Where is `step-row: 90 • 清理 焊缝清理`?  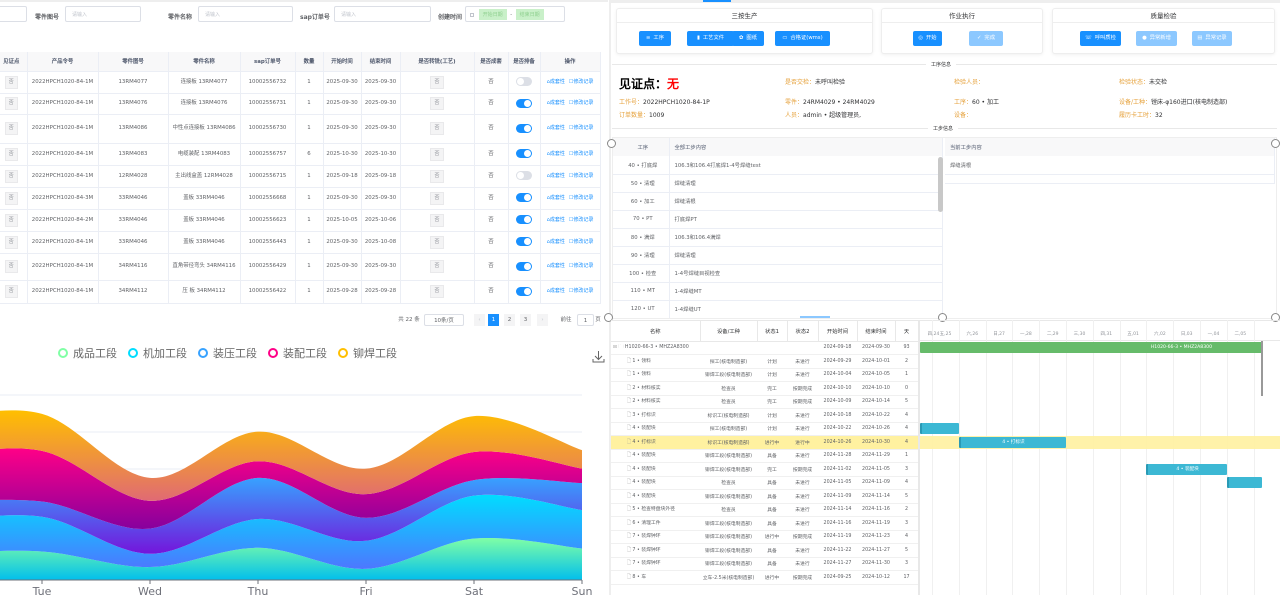 step-row: 90 • 清理 焊缝清理 is located at coordinates (777, 255).